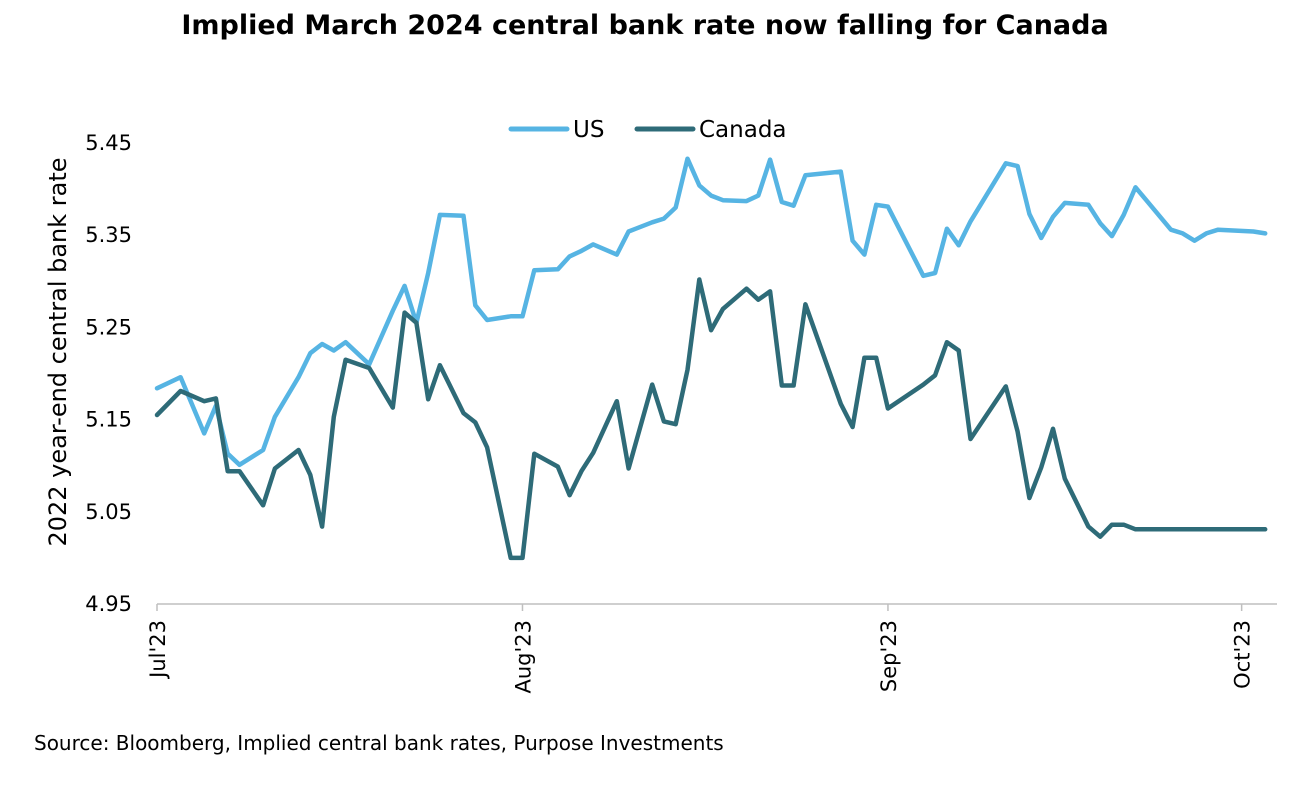 This screenshot has height=792, width=1314. Describe the element at coordinates (108, 420) in the screenshot. I see `y-tick-label: 5.15` at that location.